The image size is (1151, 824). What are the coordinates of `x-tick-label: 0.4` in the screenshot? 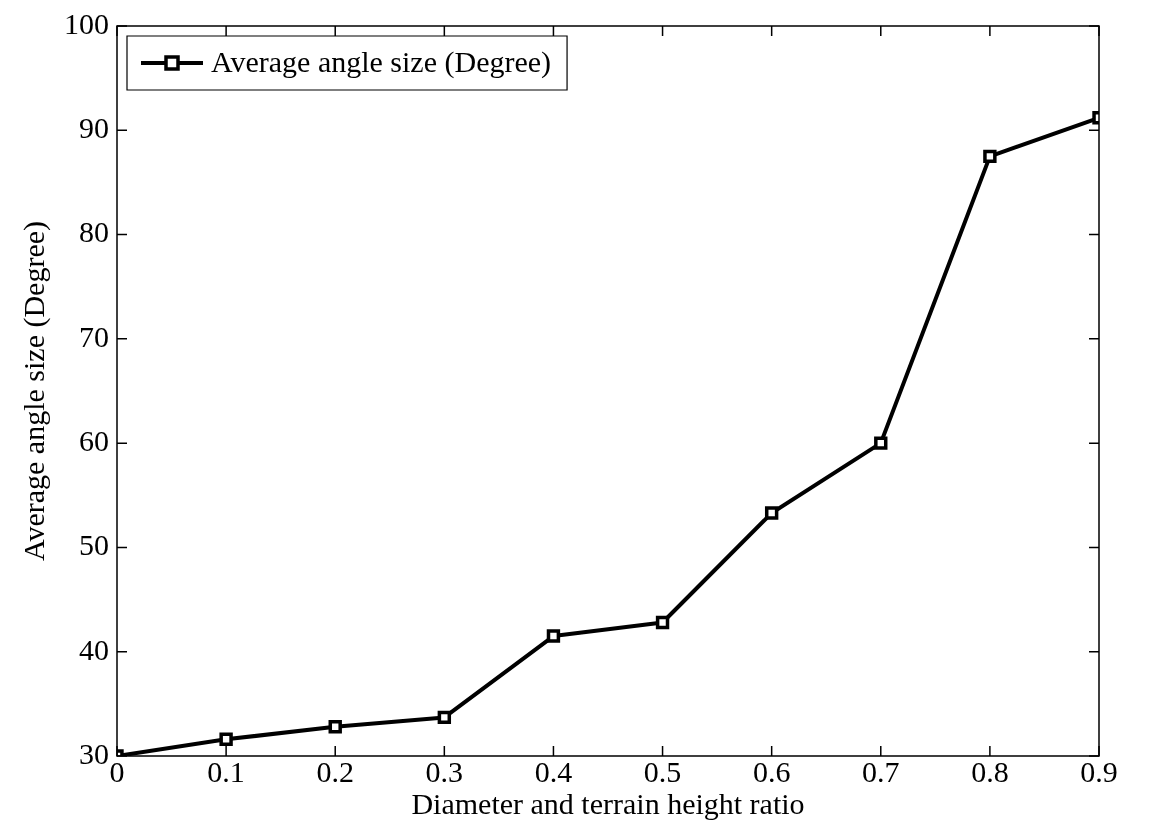 It's located at (553, 771).